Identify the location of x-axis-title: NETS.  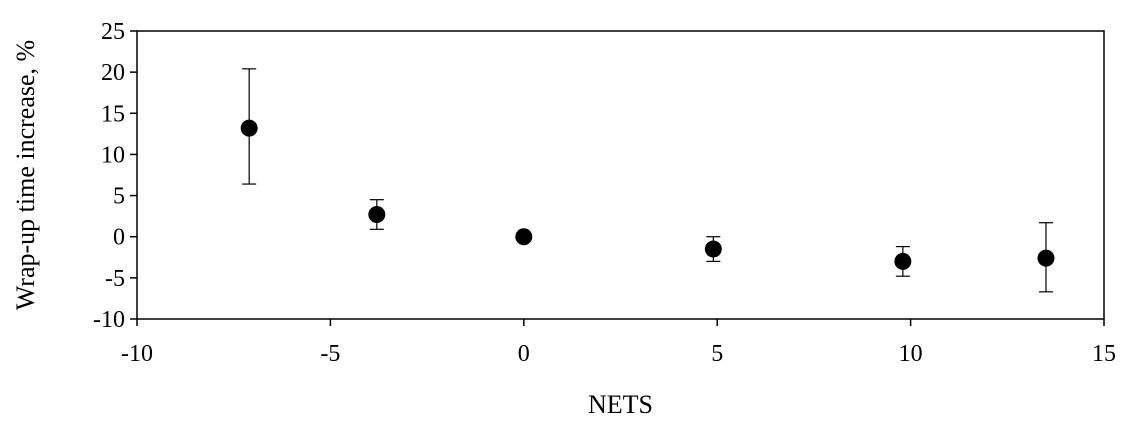
(620, 404).